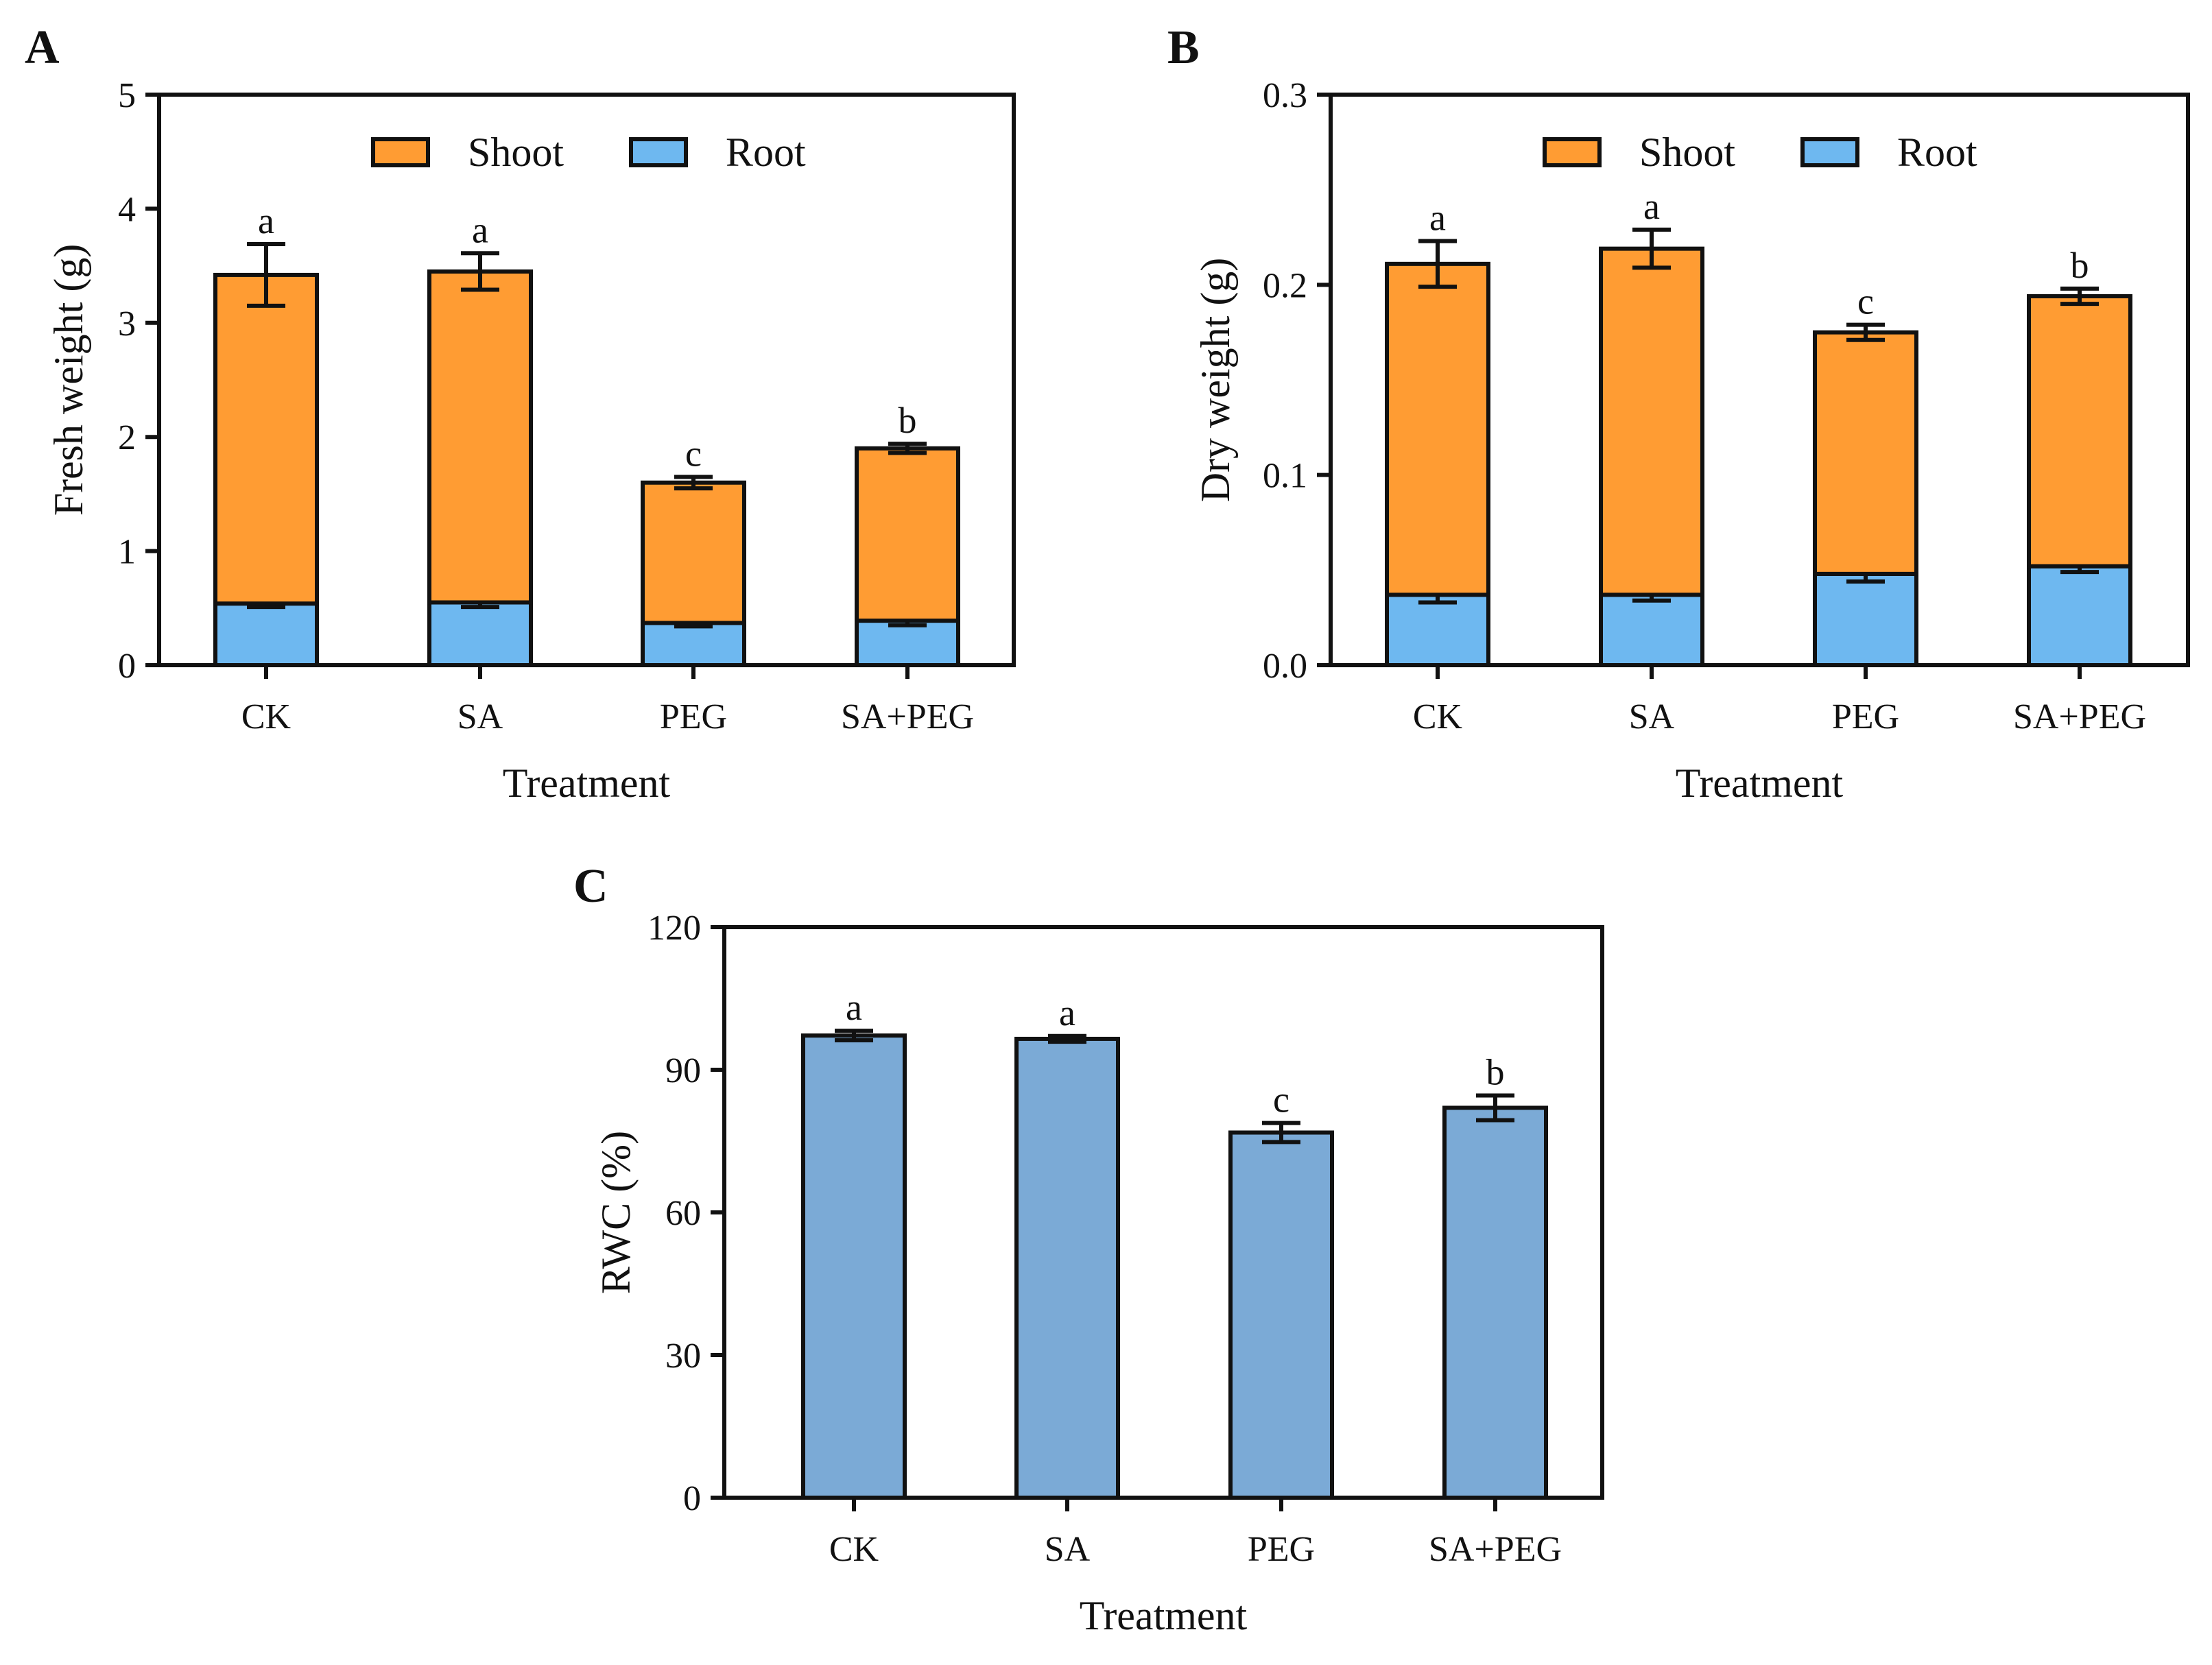 This screenshot has width=2212, height=1665. Describe the element at coordinates (1285, 95) in the screenshot. I see `y-tick-label: 0.3` at that location.